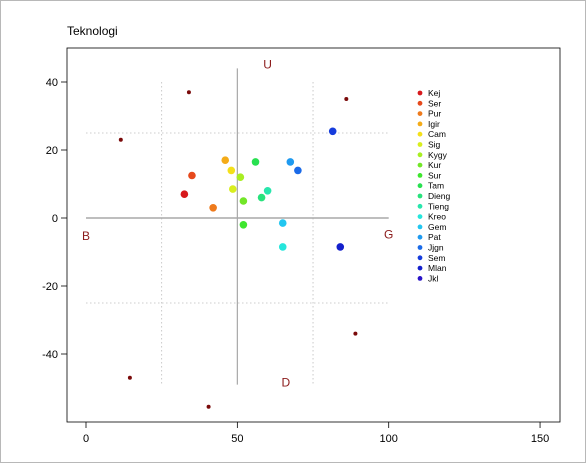 The width and height of the screenshot is (586, 463). What do you see at coordinates (420, 268) in the screenshot?
I see `legend-marker-mlan` at bounding box center [420, 268].